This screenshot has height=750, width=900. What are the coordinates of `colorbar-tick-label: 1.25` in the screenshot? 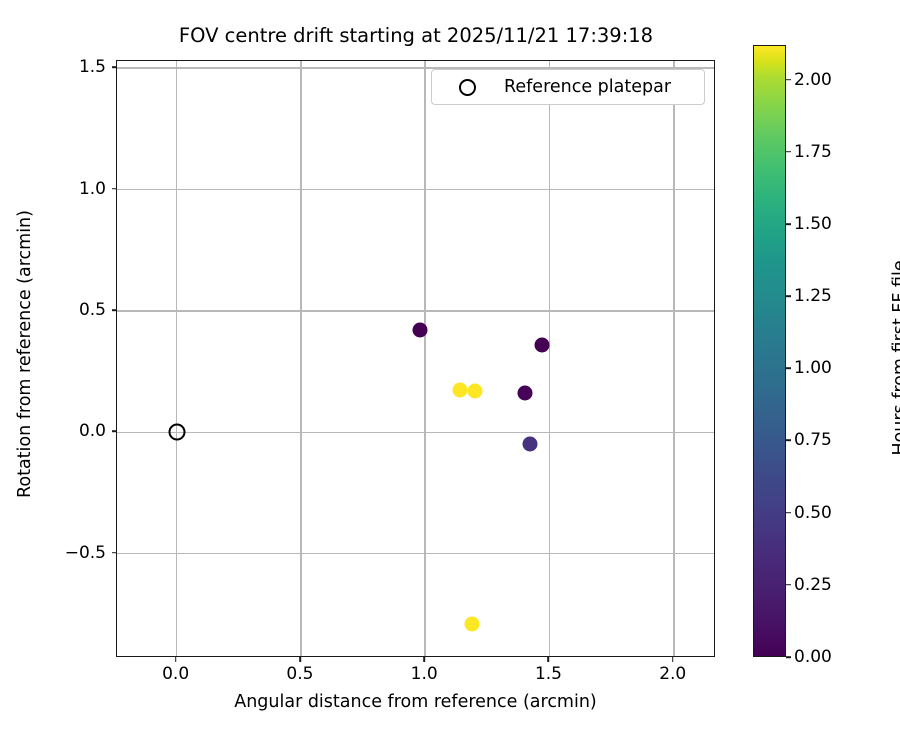 It's located at (813, 296).